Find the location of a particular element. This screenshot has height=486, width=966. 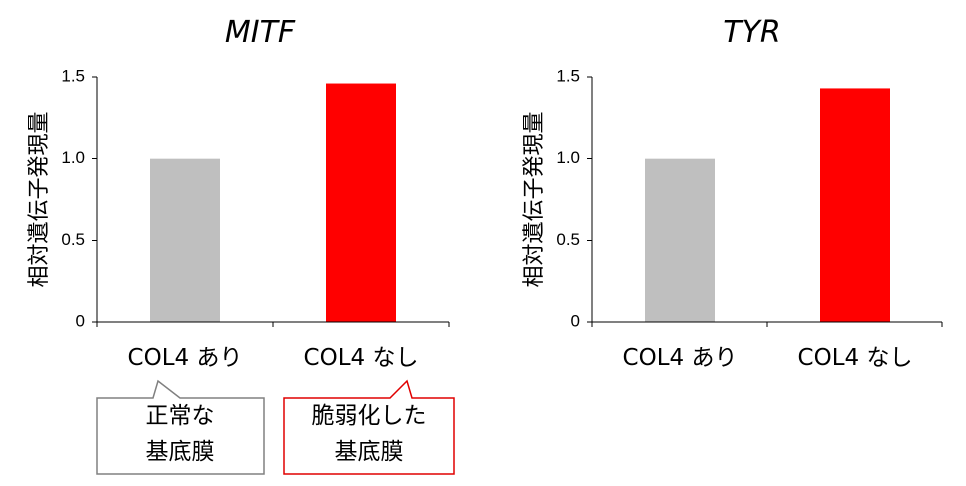

chart-title: TYR is located at coordinates (752, 32).